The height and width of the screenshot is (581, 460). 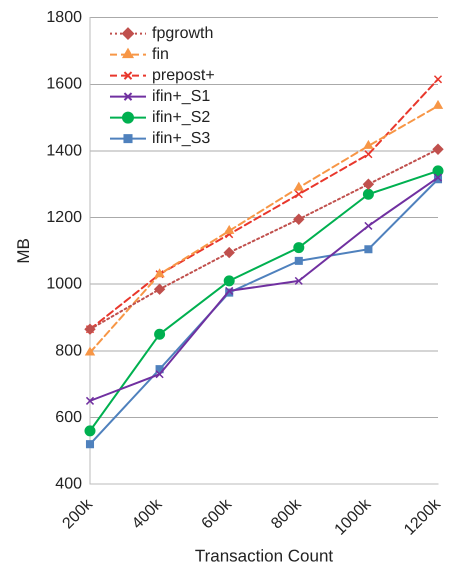 What do you see at coordinates (183, 33) in the screenshot?
I see `legend-label: fpgrowth` at bounding box center [183, 33].